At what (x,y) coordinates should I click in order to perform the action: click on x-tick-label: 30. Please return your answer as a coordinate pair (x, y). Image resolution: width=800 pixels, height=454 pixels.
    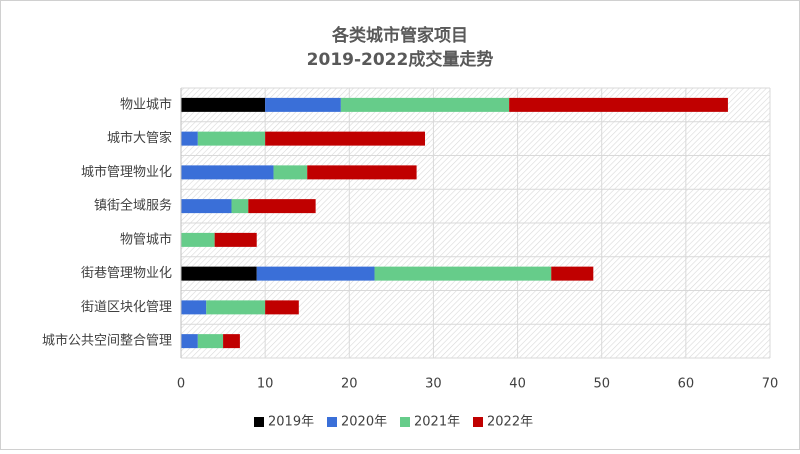
    Looking at the image, I should click on (433, 384).